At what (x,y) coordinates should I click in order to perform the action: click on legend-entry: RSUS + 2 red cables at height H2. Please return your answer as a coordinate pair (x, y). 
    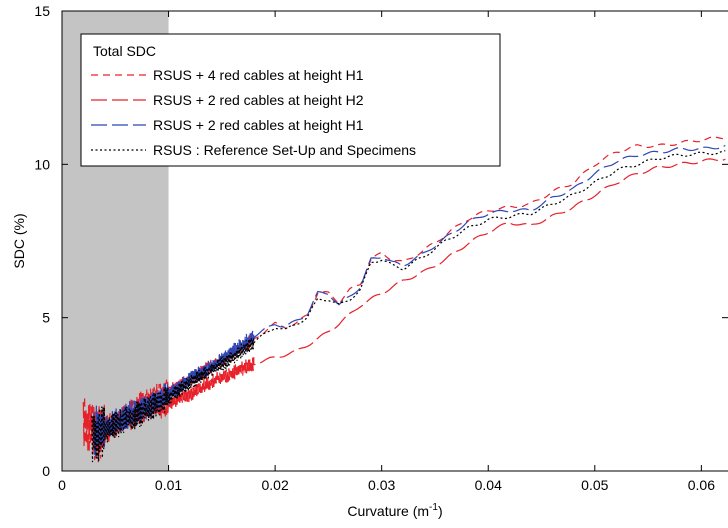
    Looking at the image, I should click on (258, 100).